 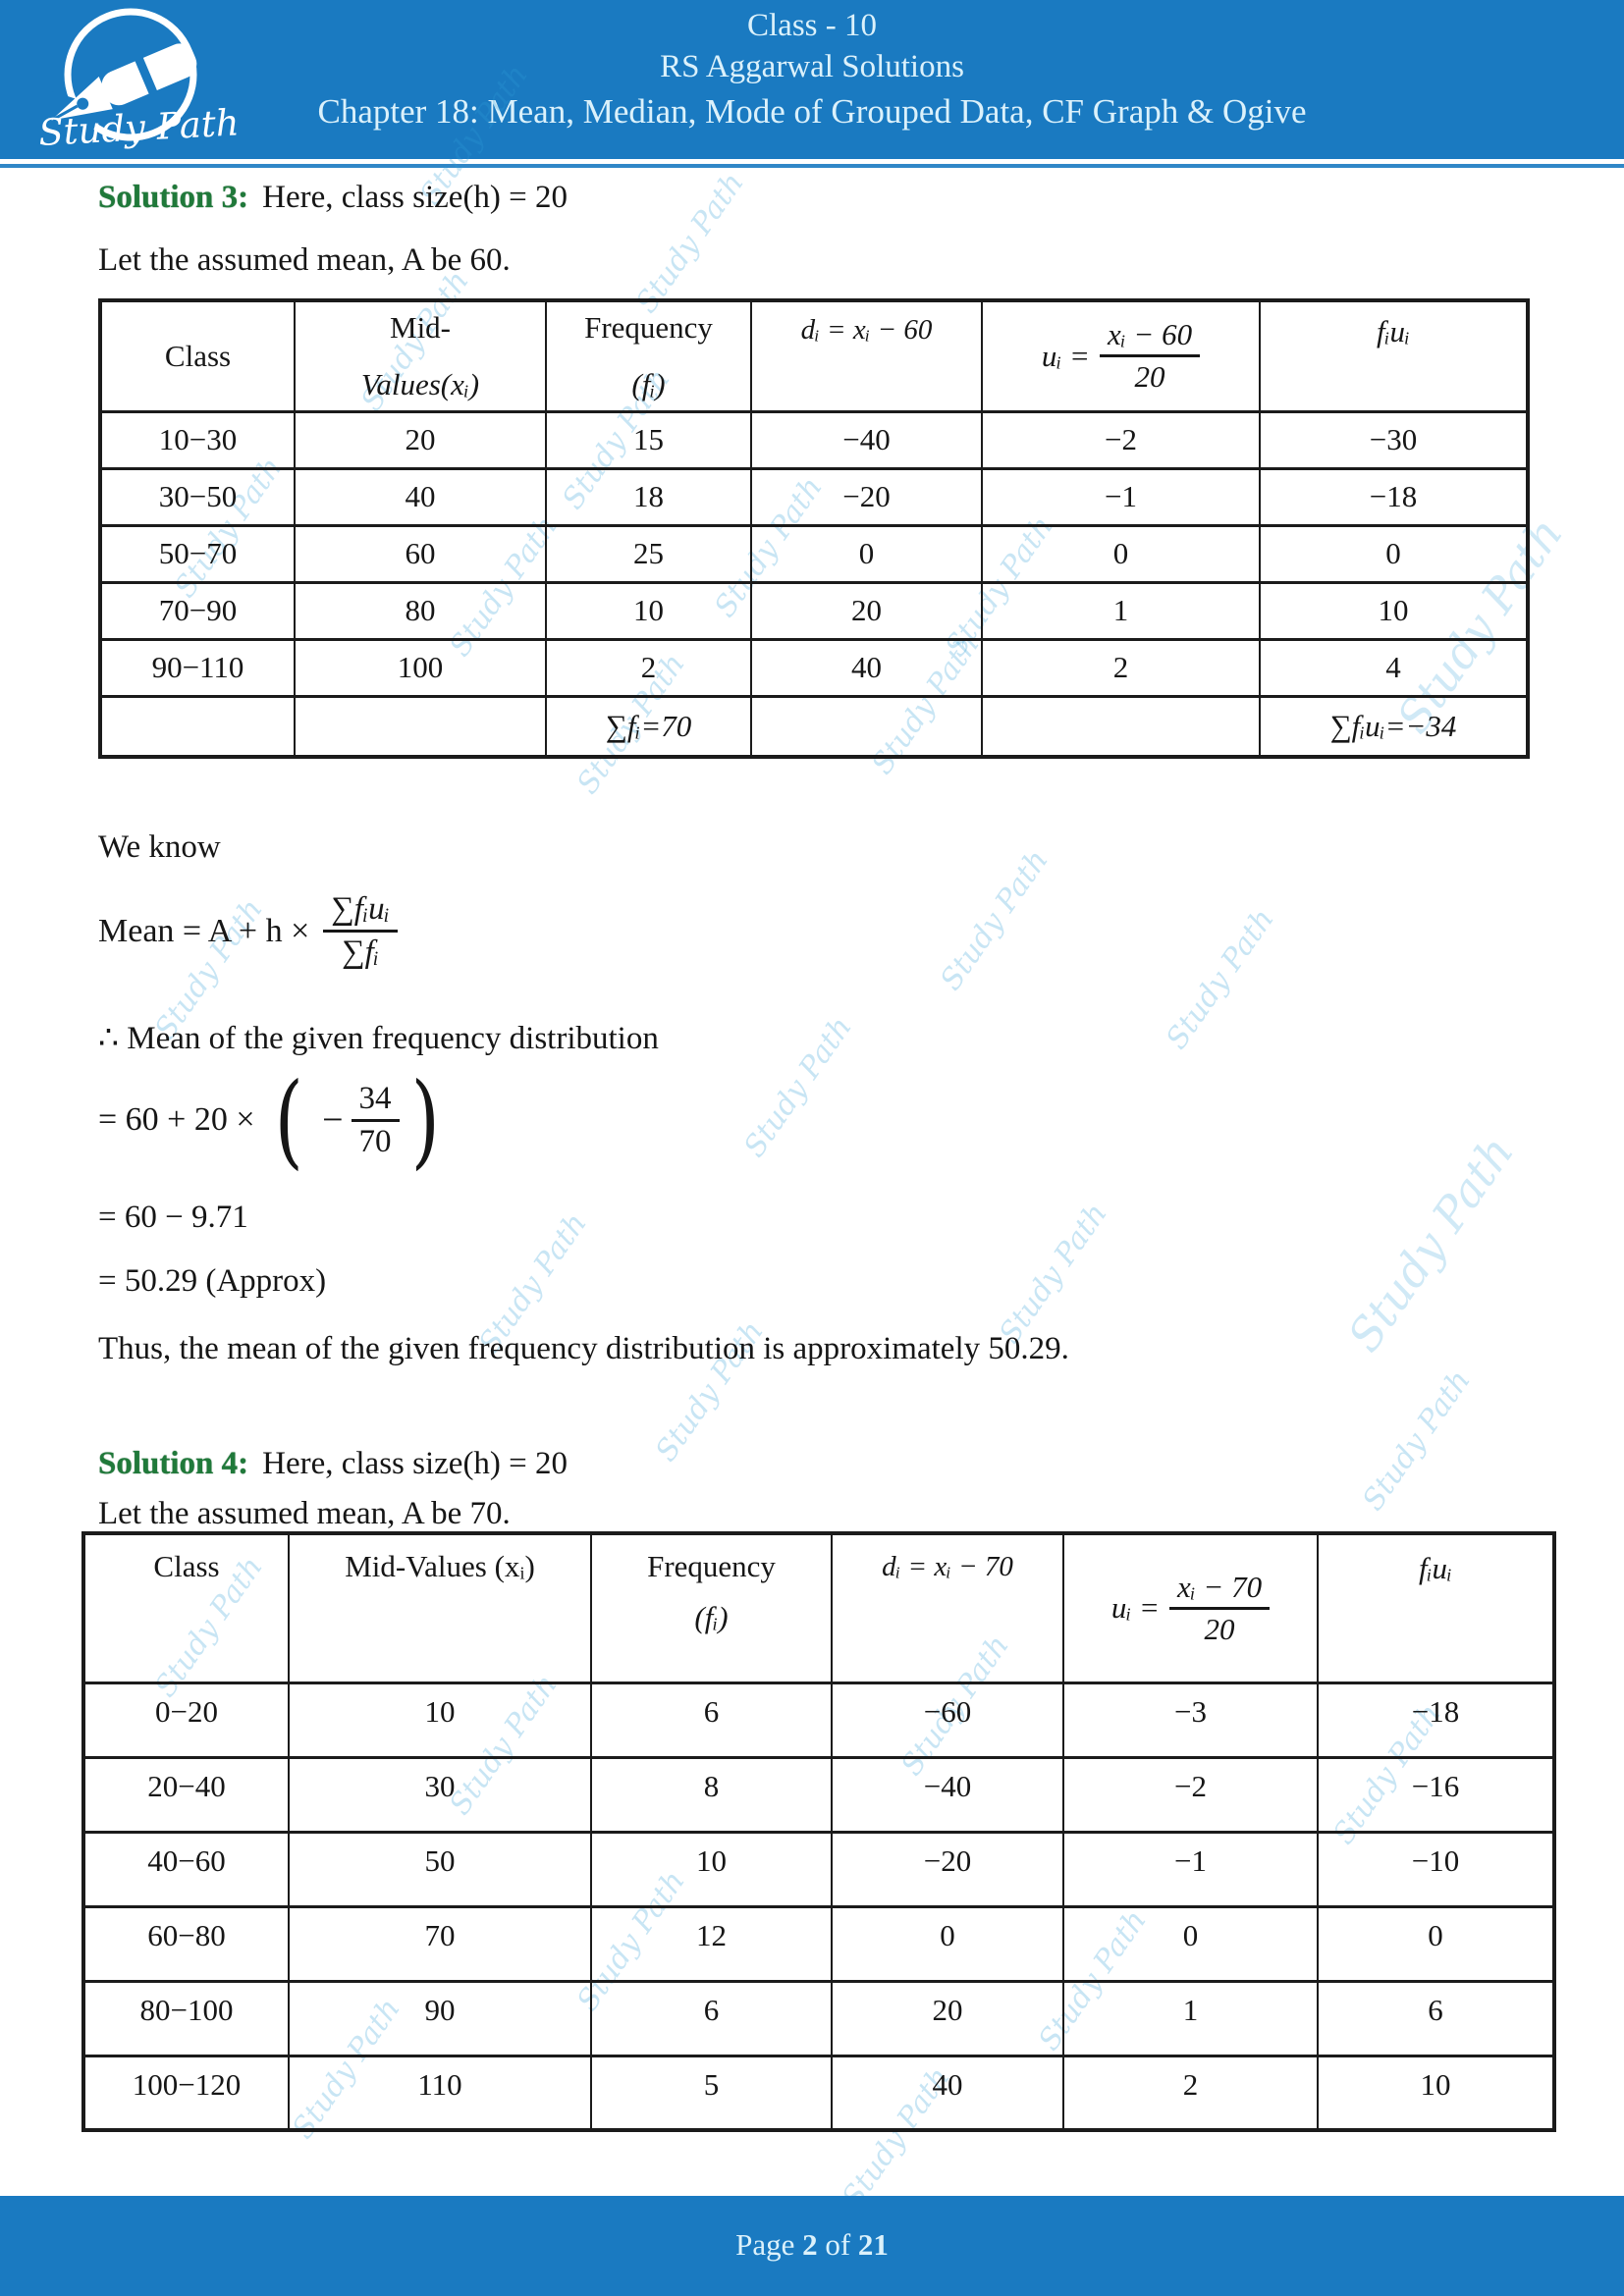 What do you see at coordinates (304, 260) in the screenshot?
I see `solution3-assumed-line: Let the assumed mean, A be 60.` at bounding box center [304, 260].